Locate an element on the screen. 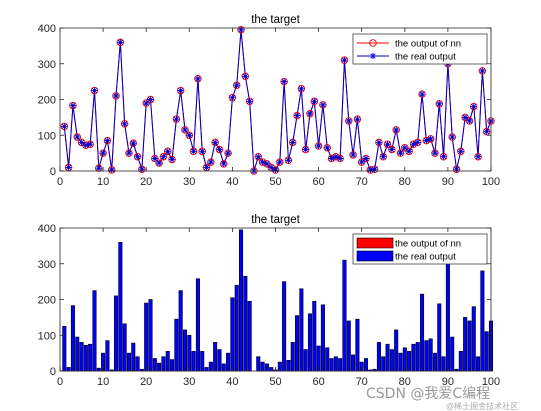 This screenshot has height=411, width=541. x-tick-label: 90 is located at coordinates (448, 182).